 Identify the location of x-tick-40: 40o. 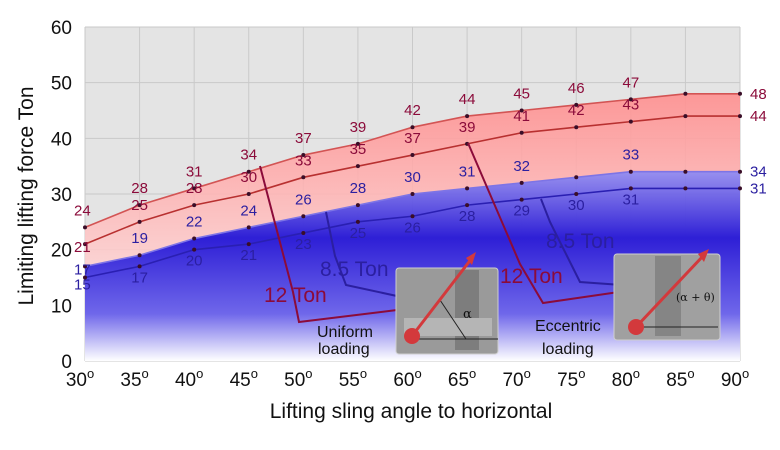
(189, 378).